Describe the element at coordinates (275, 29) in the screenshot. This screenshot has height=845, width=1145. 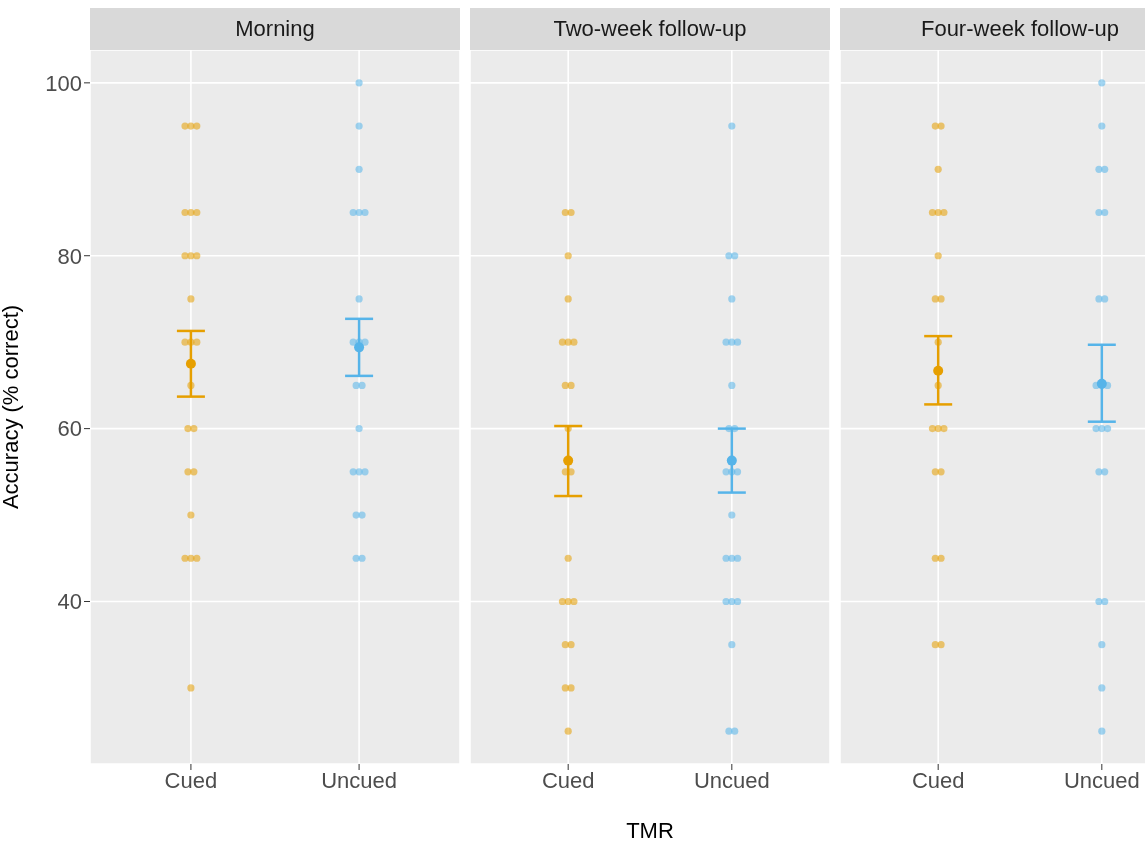
I see `chart-title: Morning` at that location.